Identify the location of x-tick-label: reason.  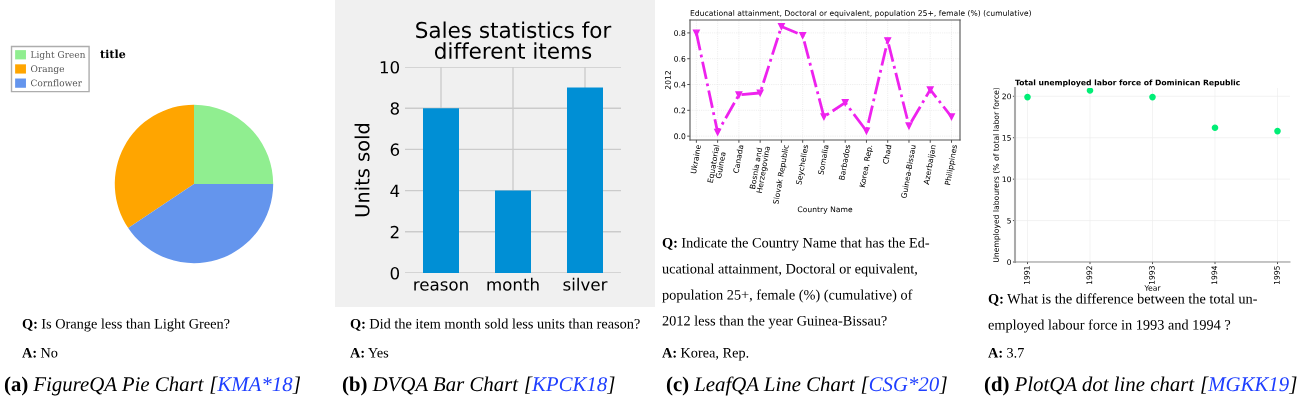
(441, 286).